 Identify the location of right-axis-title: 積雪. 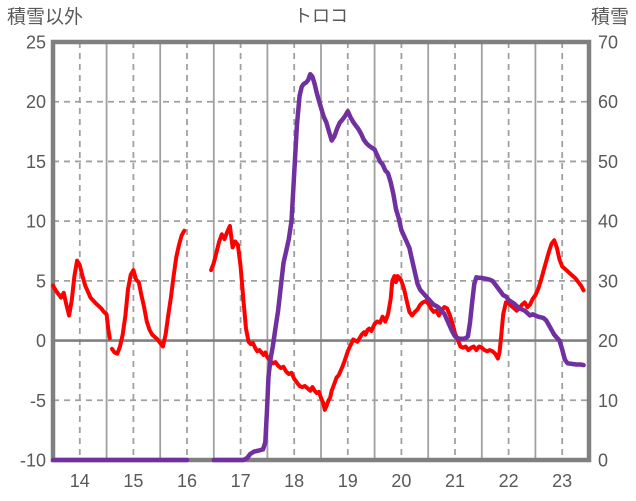
(610, 17).